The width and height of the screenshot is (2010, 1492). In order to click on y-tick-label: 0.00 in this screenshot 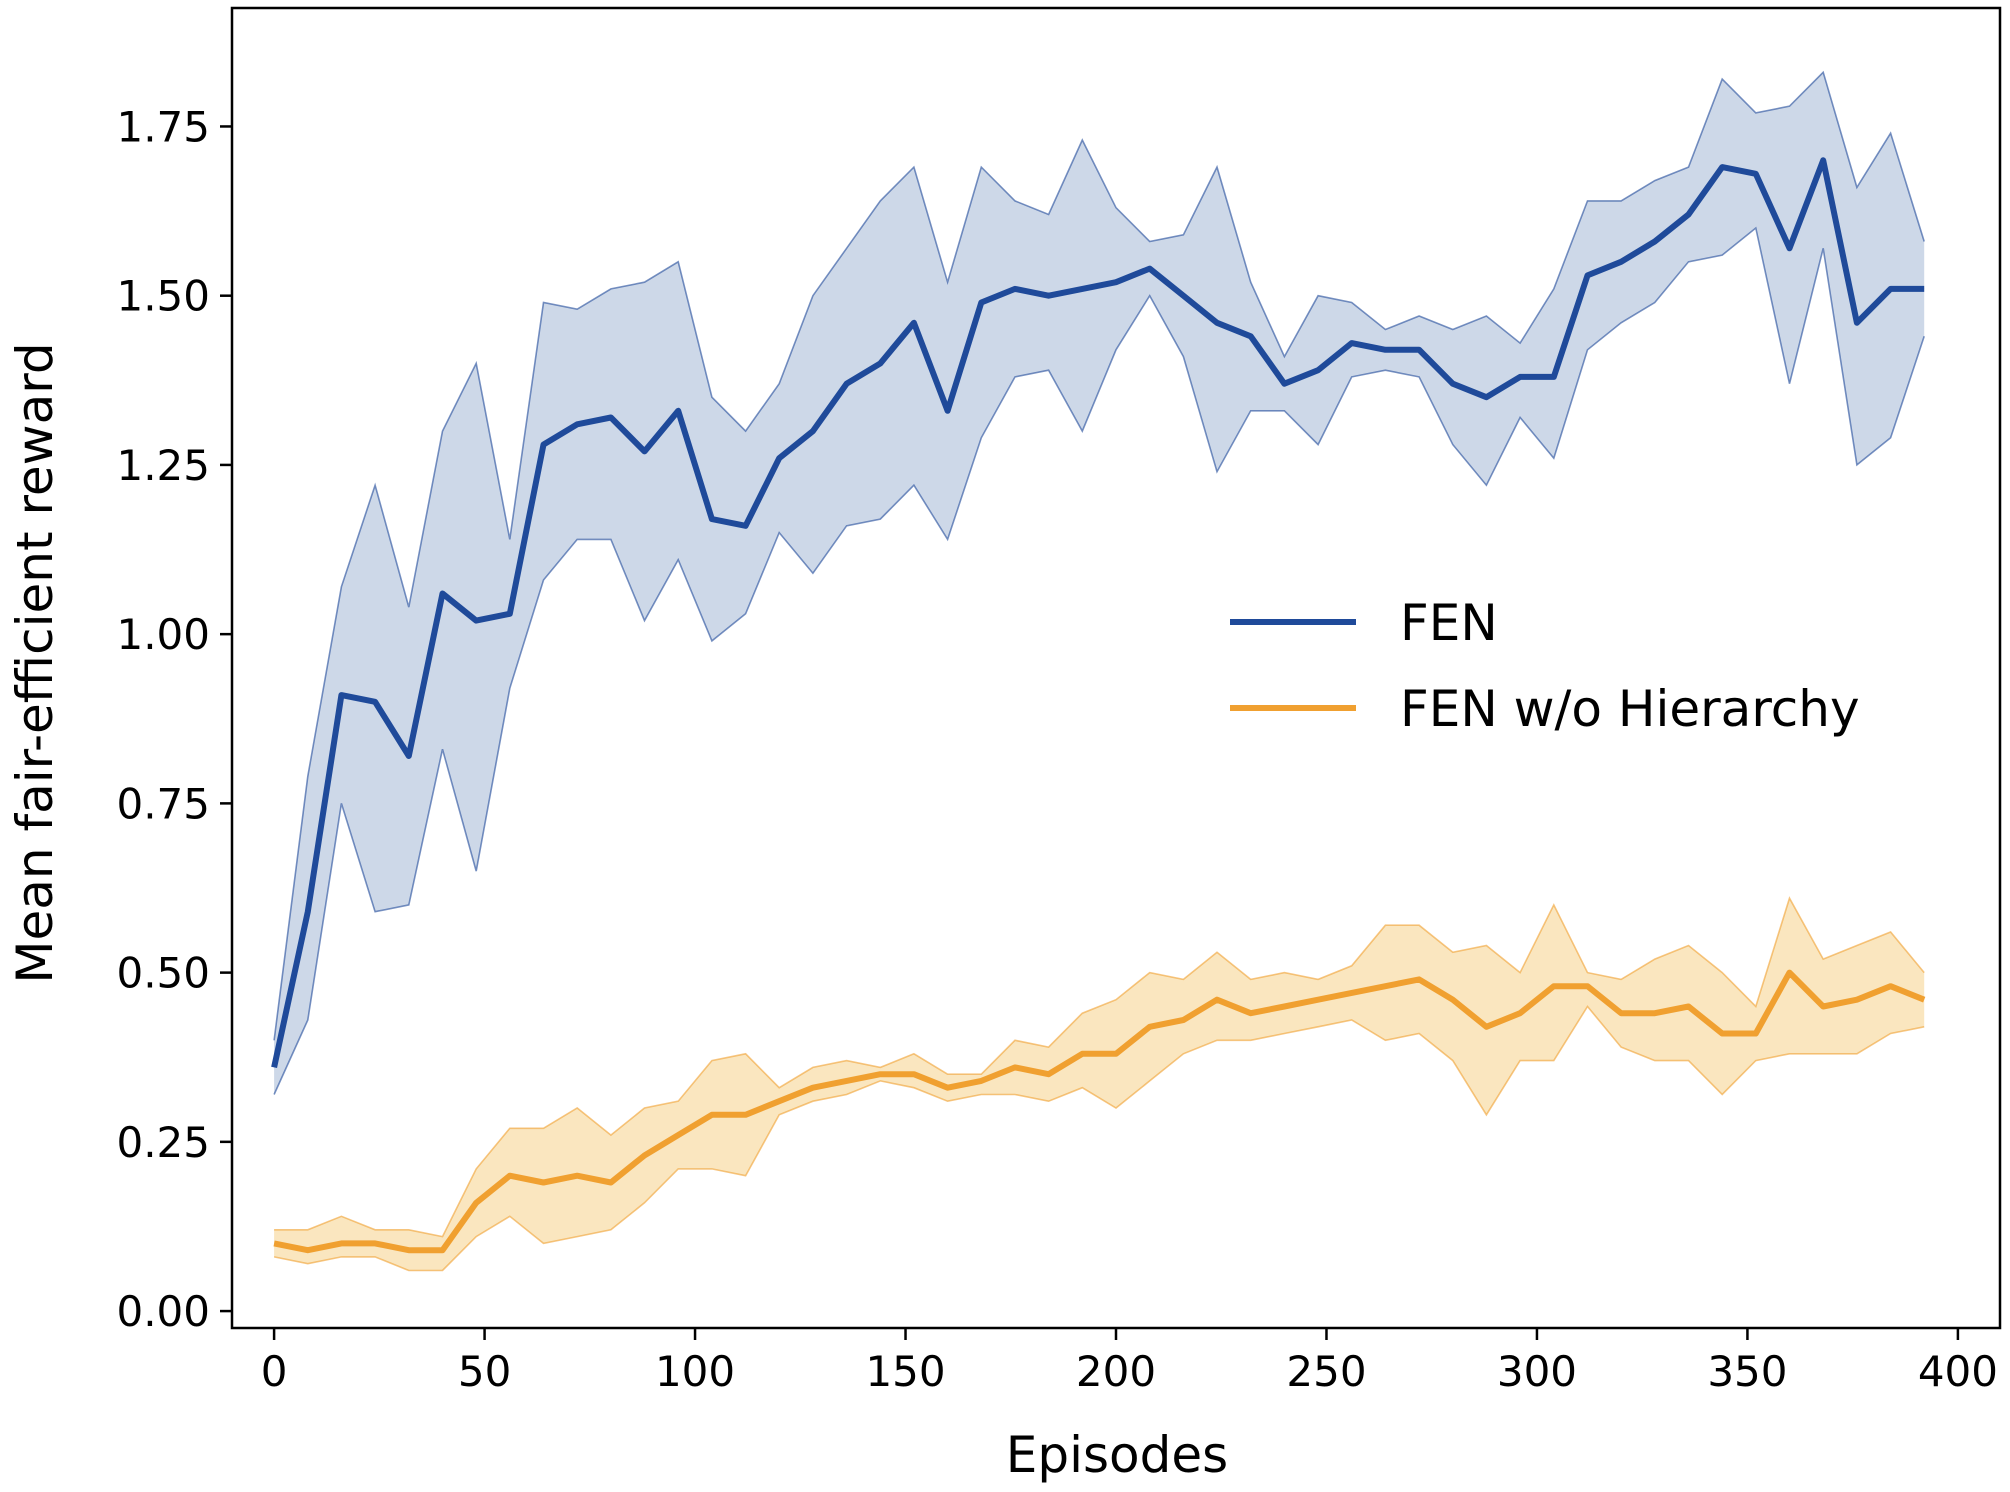, I will do `click(163, 1311)`.